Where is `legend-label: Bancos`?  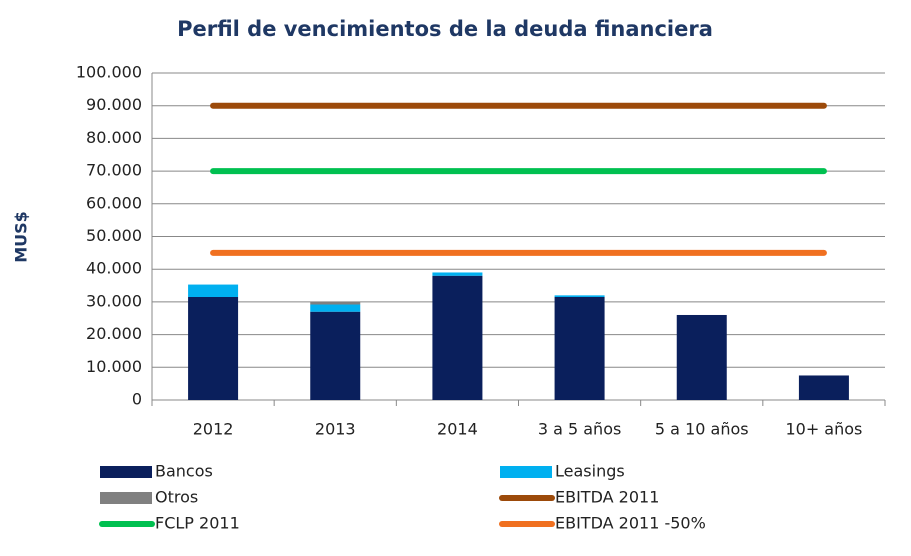 legend-label: Bancos is located at coordinates (184, 471).